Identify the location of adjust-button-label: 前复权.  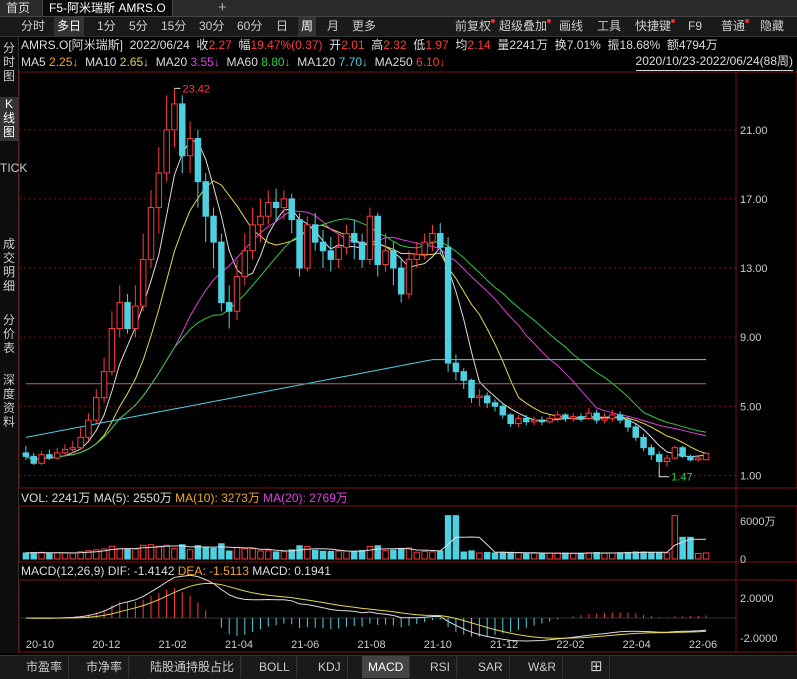
(473, 26).